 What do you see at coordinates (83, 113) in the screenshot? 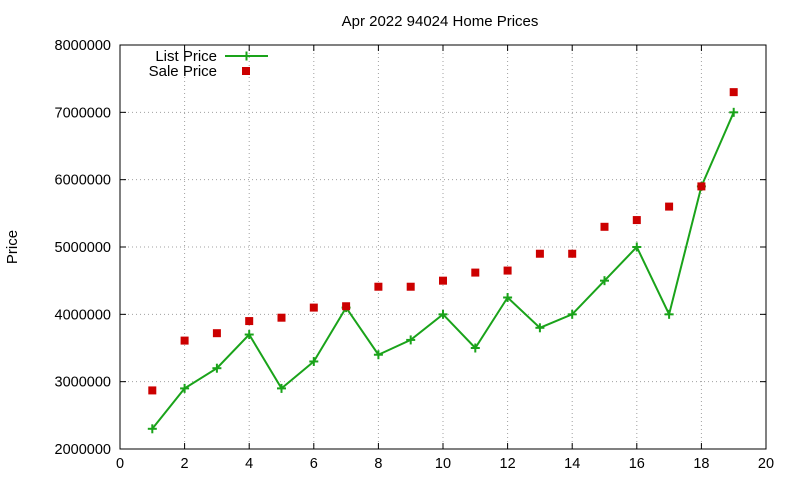
I see `y-tick-label: 7000000` at bounding box center [83, 113].